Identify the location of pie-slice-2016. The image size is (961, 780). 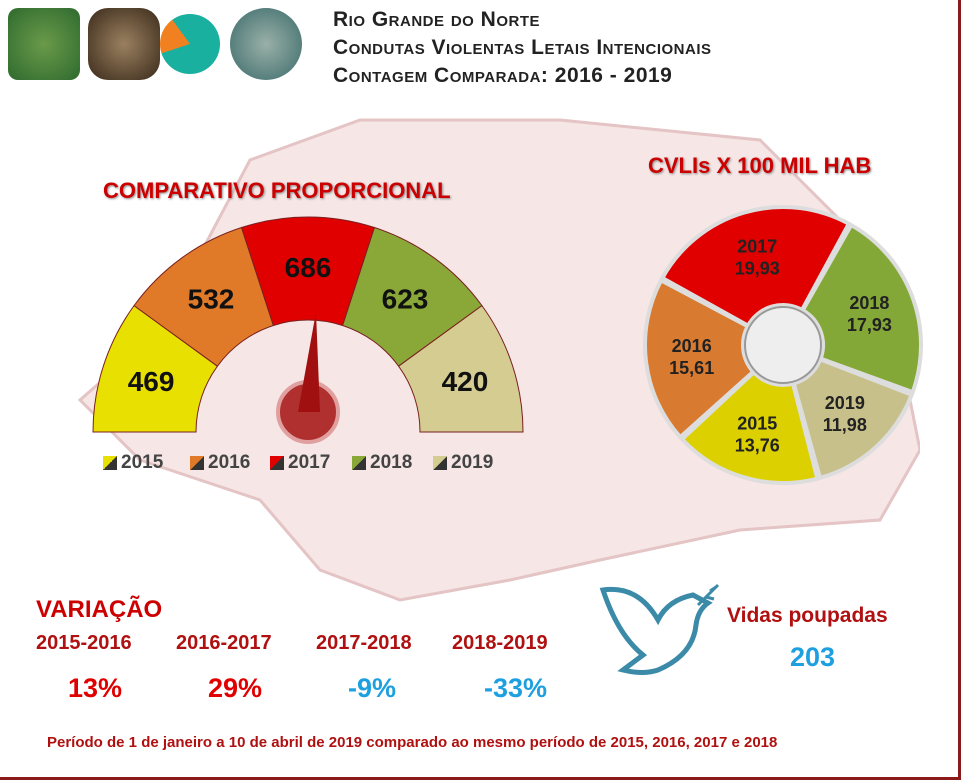
(700, 358).